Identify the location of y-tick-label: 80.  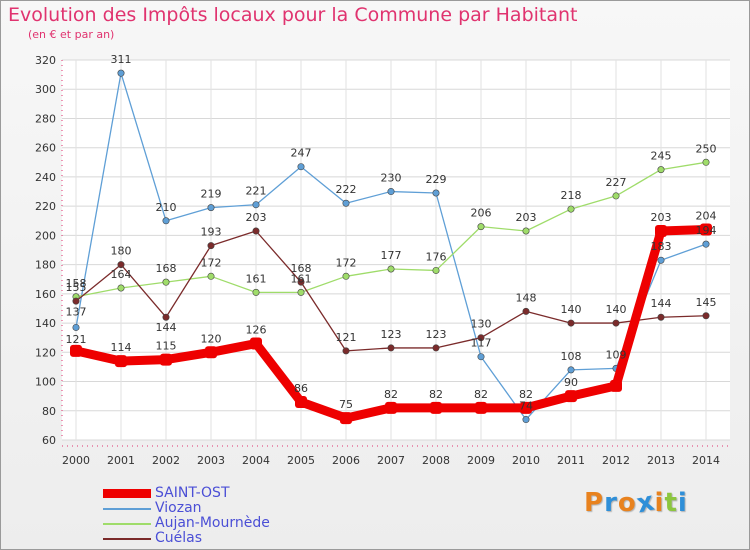
(49, 411).